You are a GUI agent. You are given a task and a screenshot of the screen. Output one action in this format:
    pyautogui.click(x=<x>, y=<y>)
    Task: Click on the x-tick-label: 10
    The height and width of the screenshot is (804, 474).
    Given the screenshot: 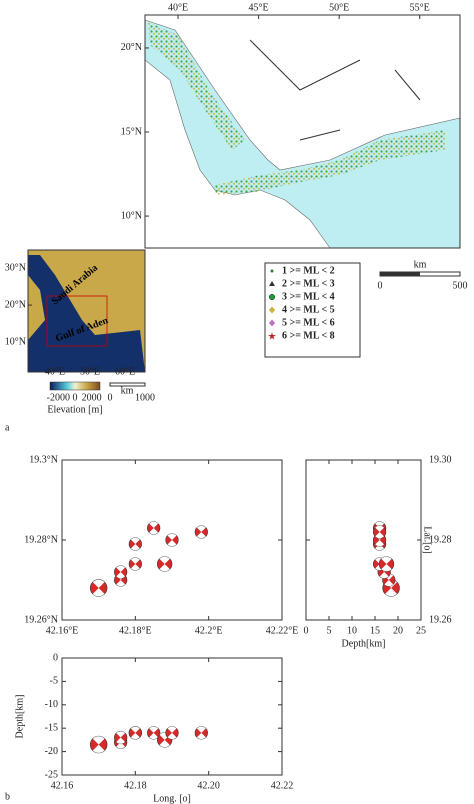 What is the action you would take?
    pyautogui.click(x=352, y=630)
    